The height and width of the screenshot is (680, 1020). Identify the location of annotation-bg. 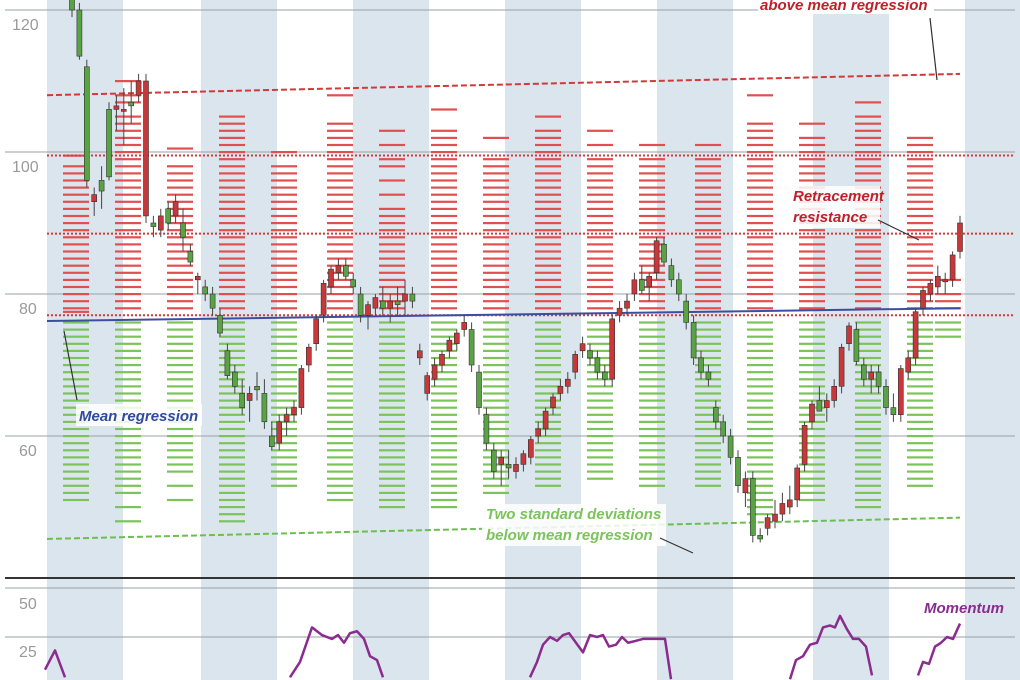
(846, 7).